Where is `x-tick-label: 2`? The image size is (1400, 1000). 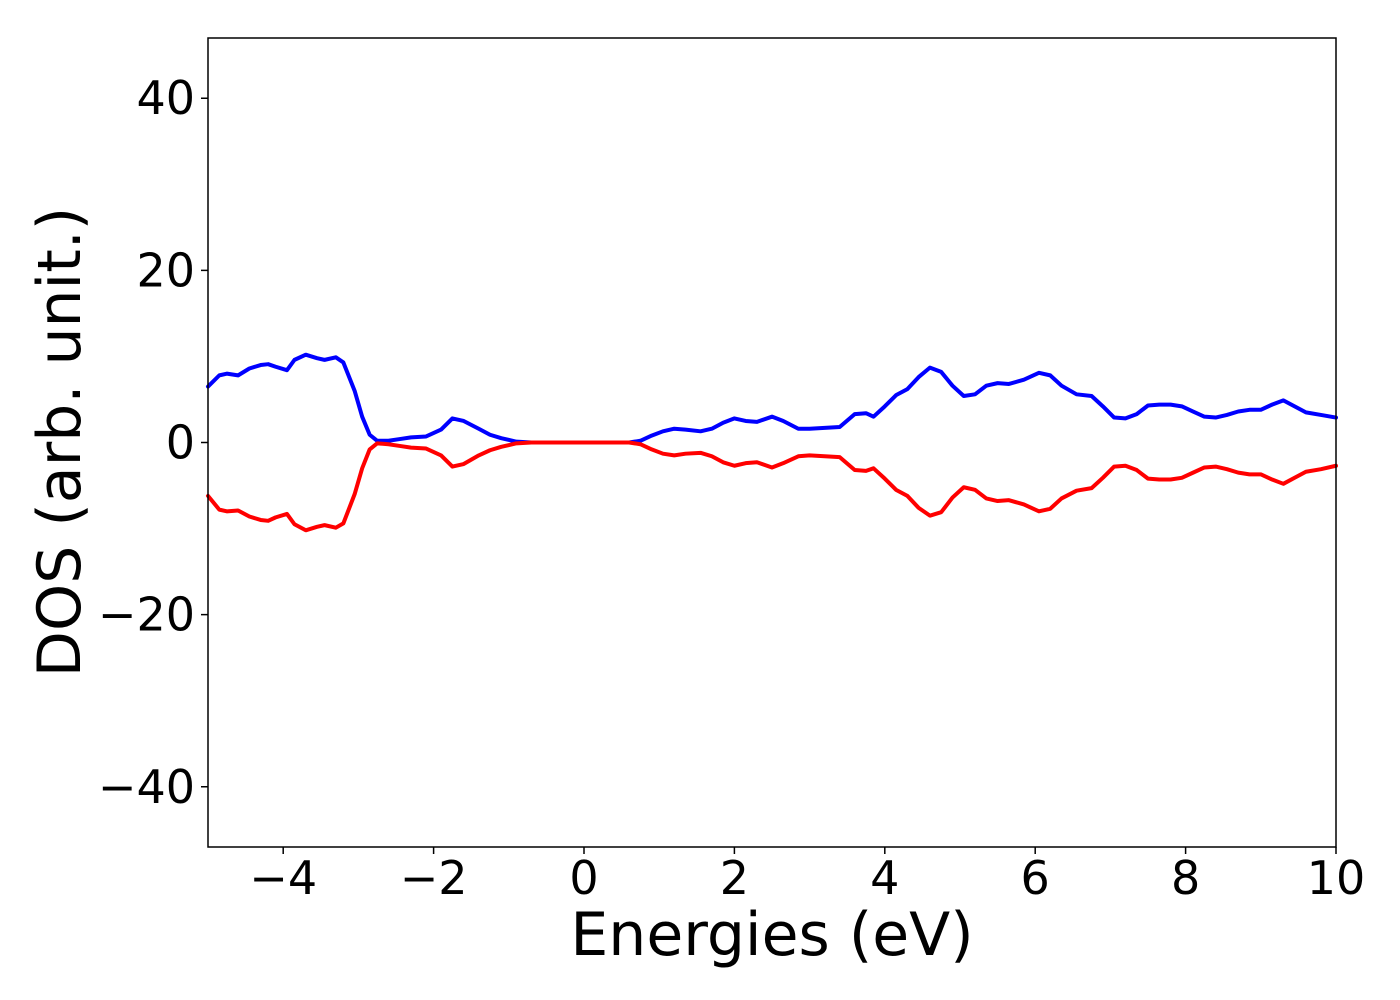 x-tick-label: 2 is located at coordinates (734, 878).